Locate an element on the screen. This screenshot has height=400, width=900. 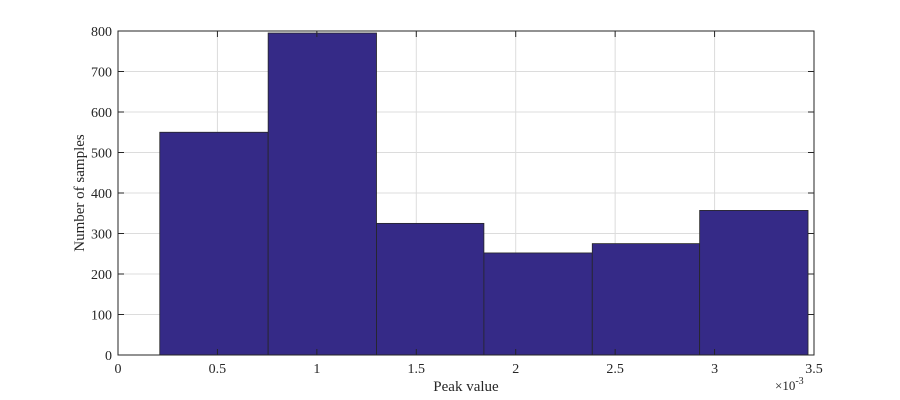
x-tick-label: 2 is located at coordinates (515, 369).